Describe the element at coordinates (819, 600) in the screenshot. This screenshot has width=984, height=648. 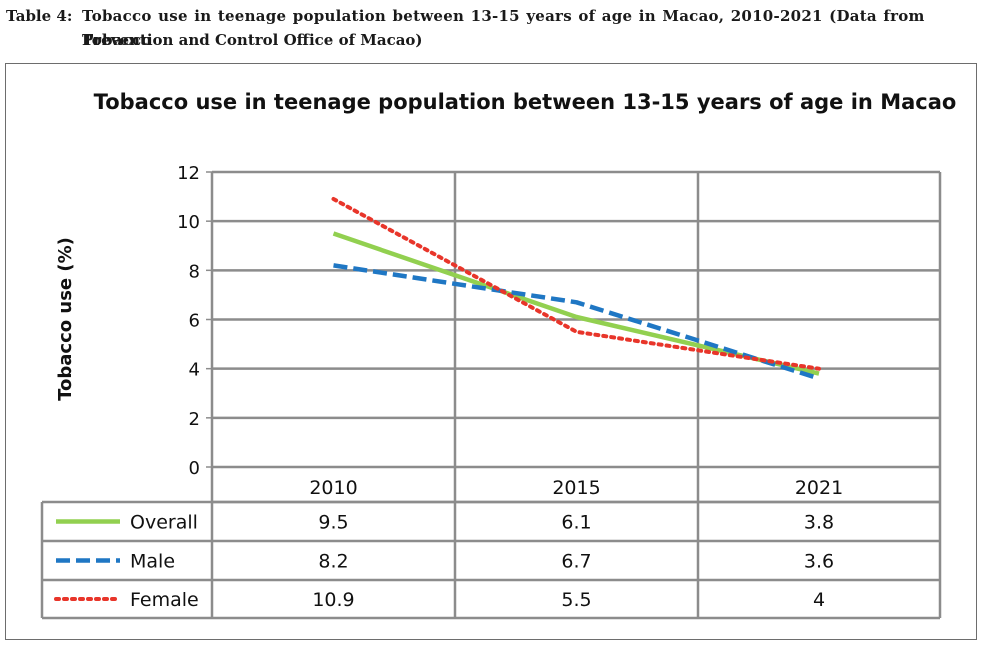
I see `table-cell-value: 4` at that location.